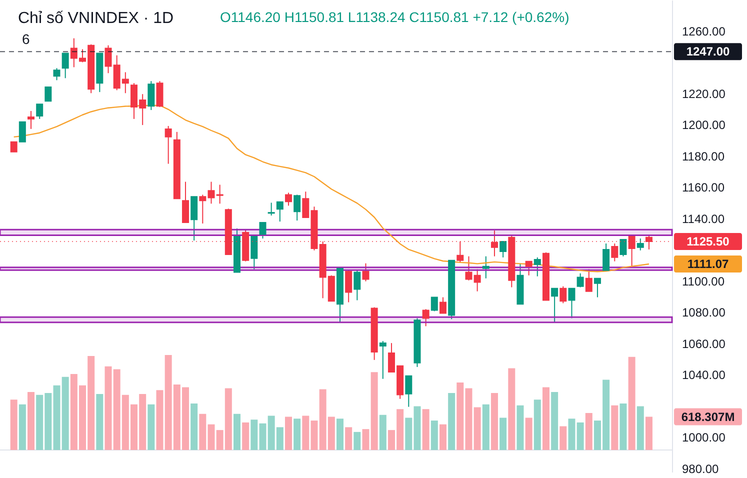 Image resolution: width=747 pixels, height=478 pixels. What do you see at coordinates (704, 313) in the screenshot?
I see `y-tick-label: 1080.00` at bounding box center [704, 313].